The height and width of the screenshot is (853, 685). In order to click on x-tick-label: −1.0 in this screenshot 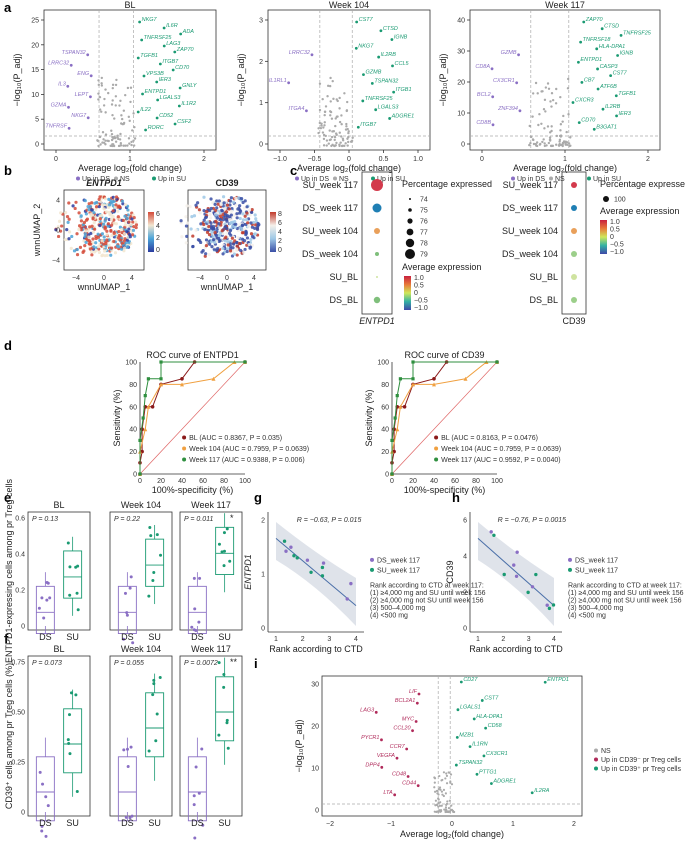, I will do `click(280, 159)`.